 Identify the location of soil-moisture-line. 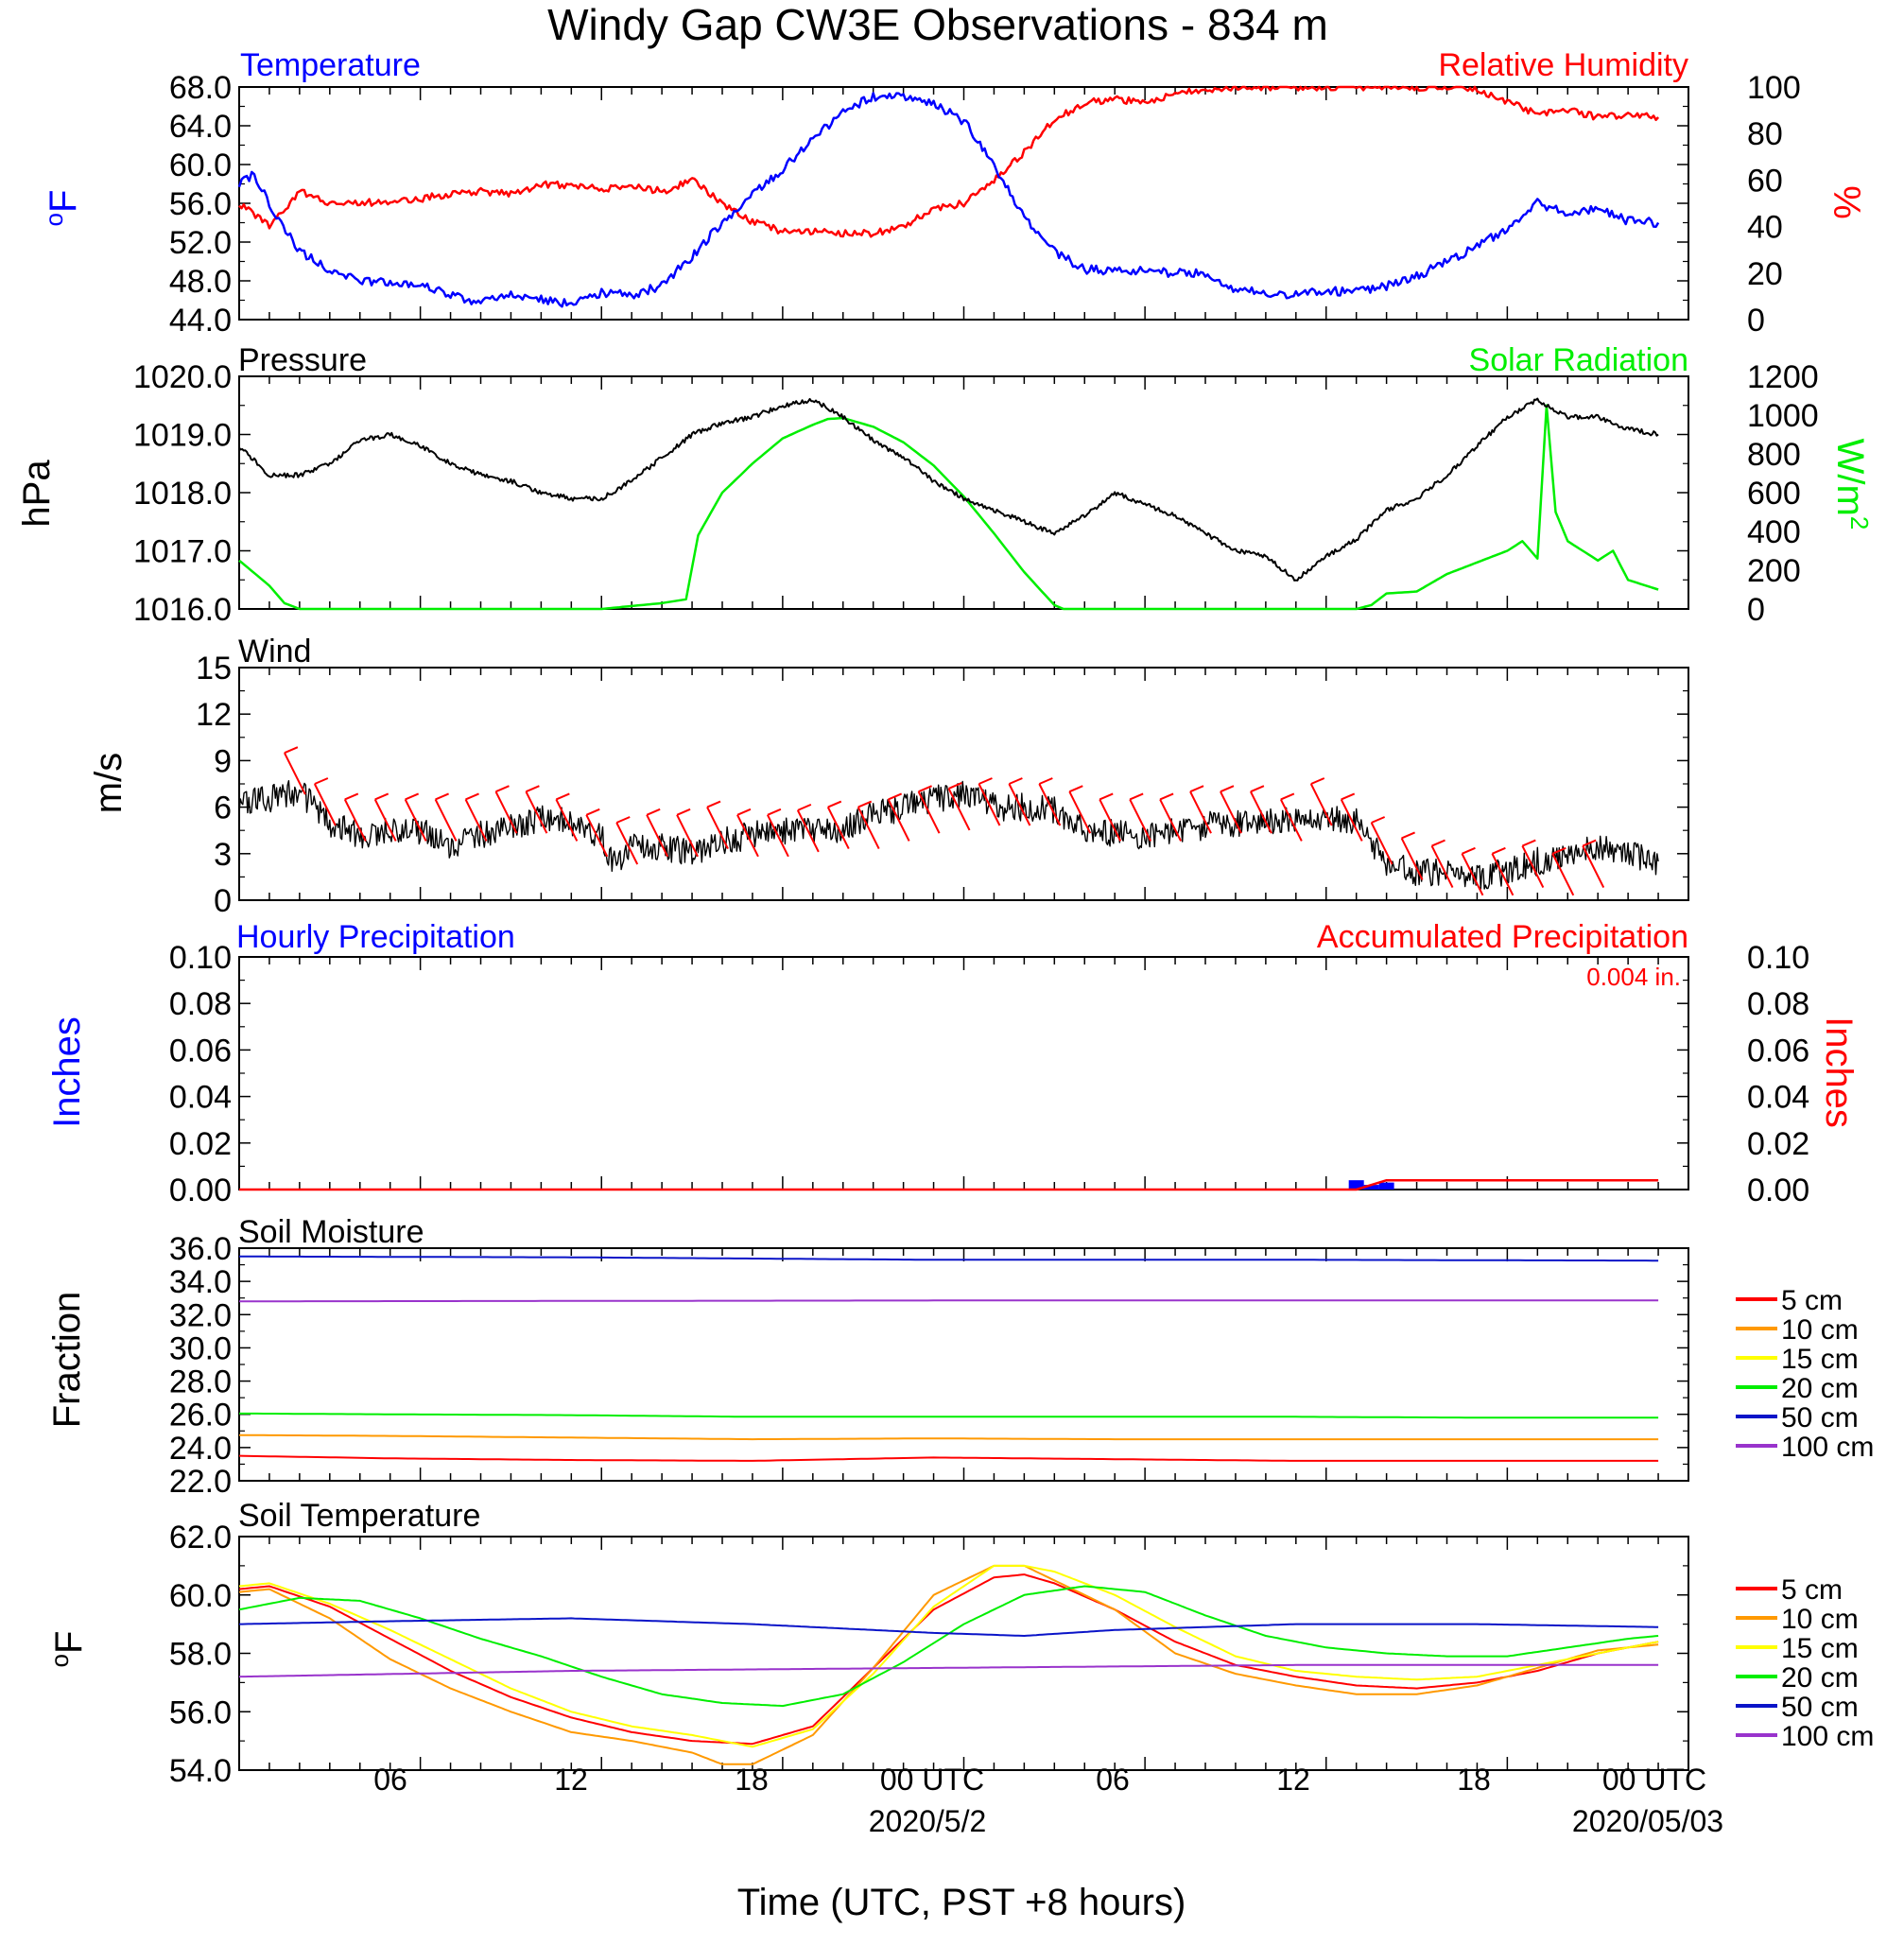
(949, 1301).